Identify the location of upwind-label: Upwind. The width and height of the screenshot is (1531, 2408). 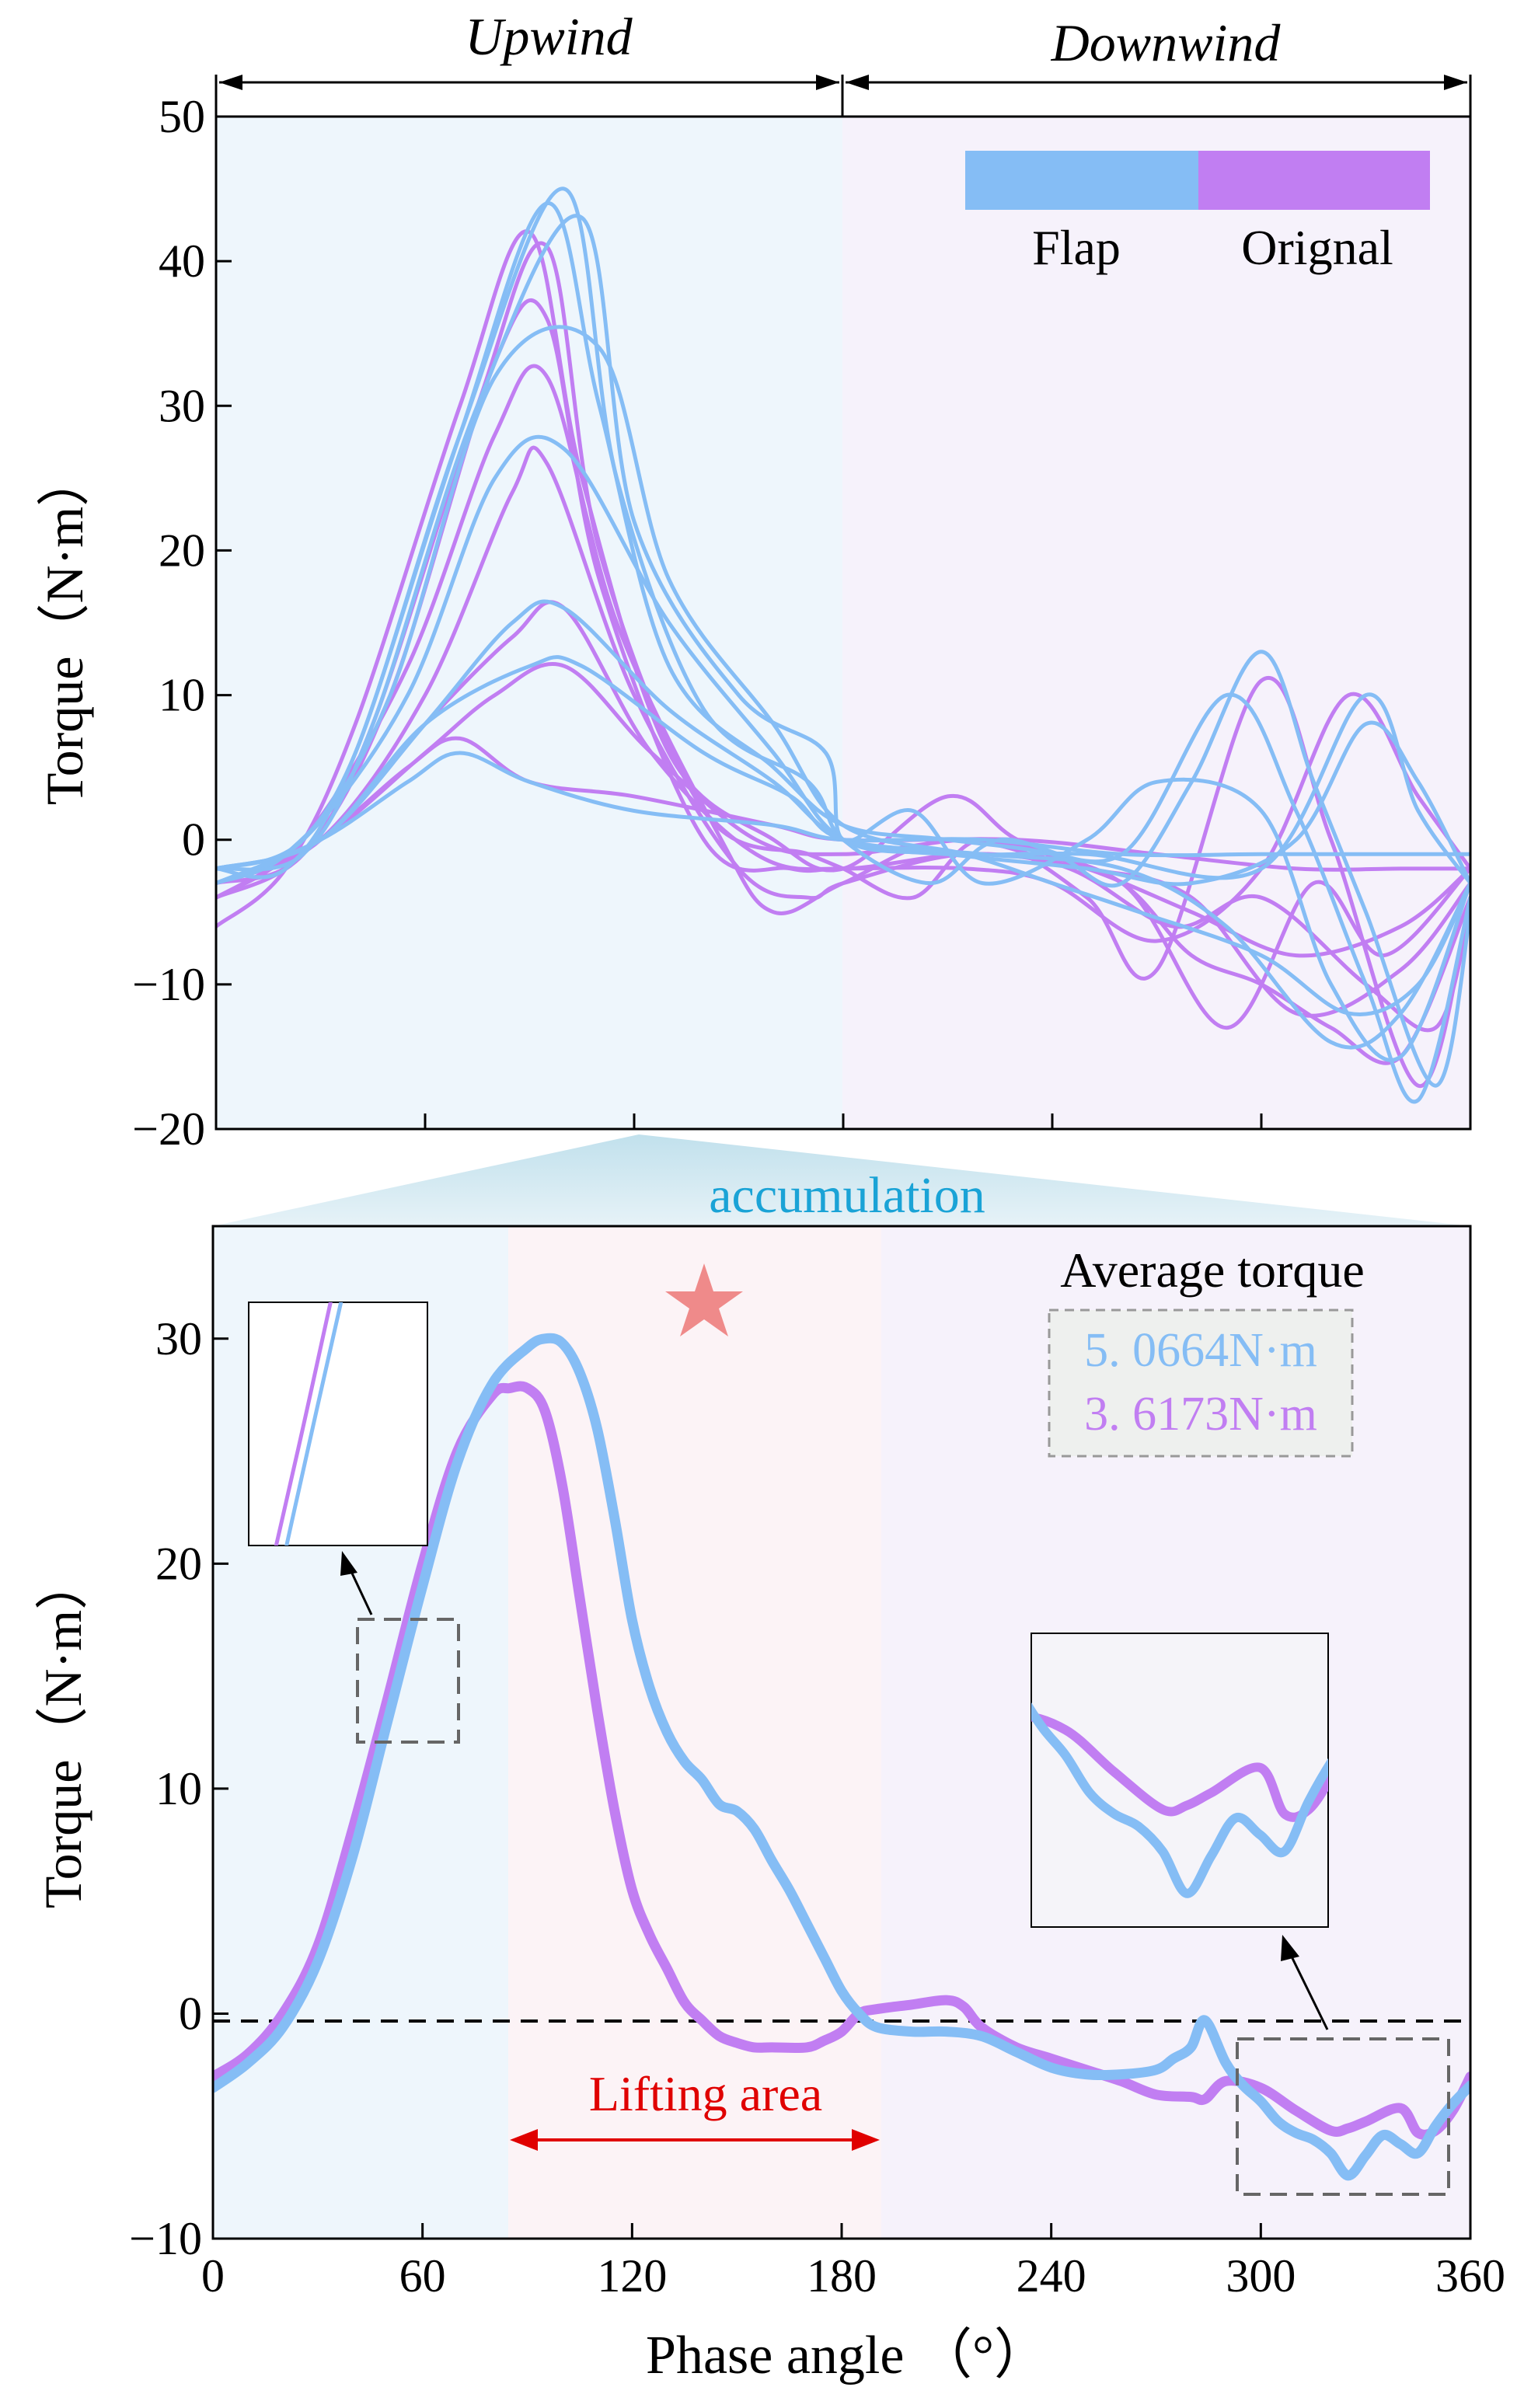
(549, 36).